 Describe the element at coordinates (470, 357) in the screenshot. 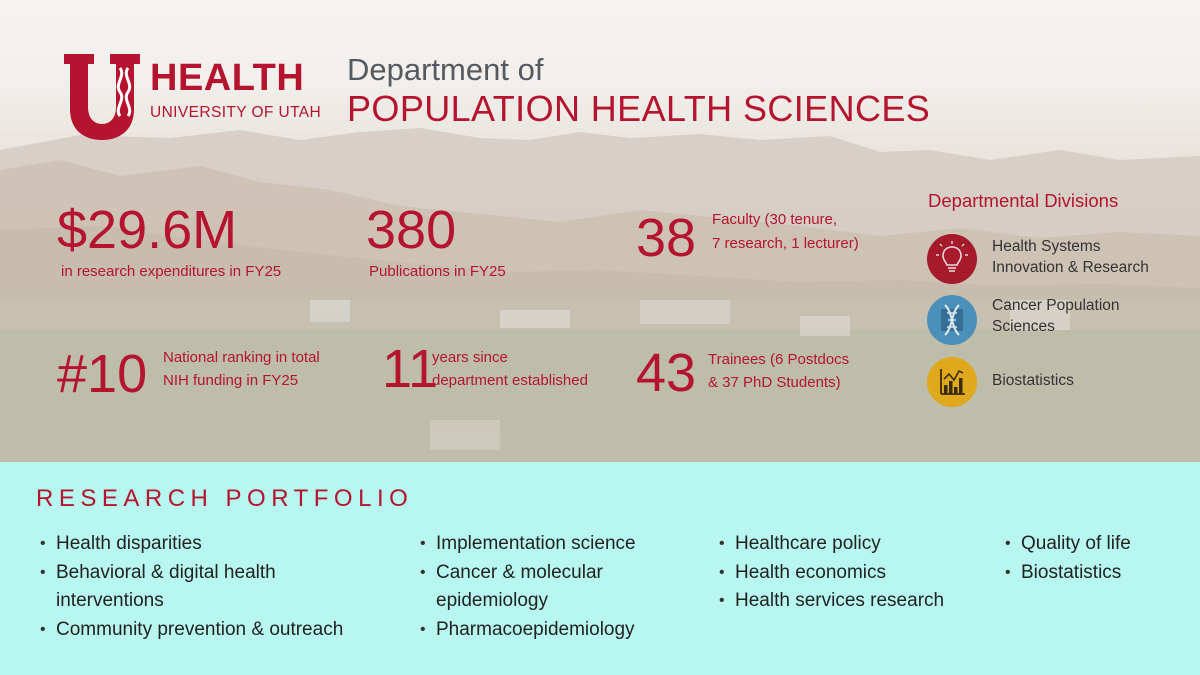

I see `stat-years-established-caption-line1: years since` at that location.